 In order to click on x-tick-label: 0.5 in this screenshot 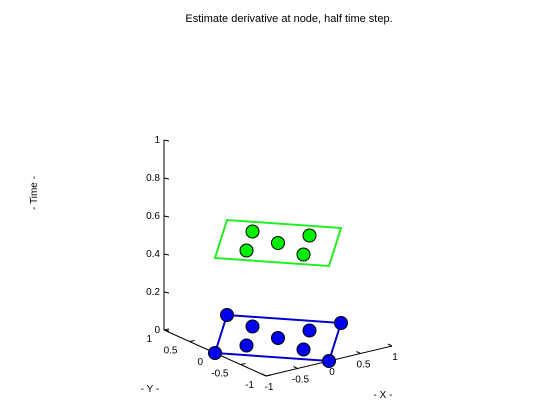, I will do `click(364, 365)`.